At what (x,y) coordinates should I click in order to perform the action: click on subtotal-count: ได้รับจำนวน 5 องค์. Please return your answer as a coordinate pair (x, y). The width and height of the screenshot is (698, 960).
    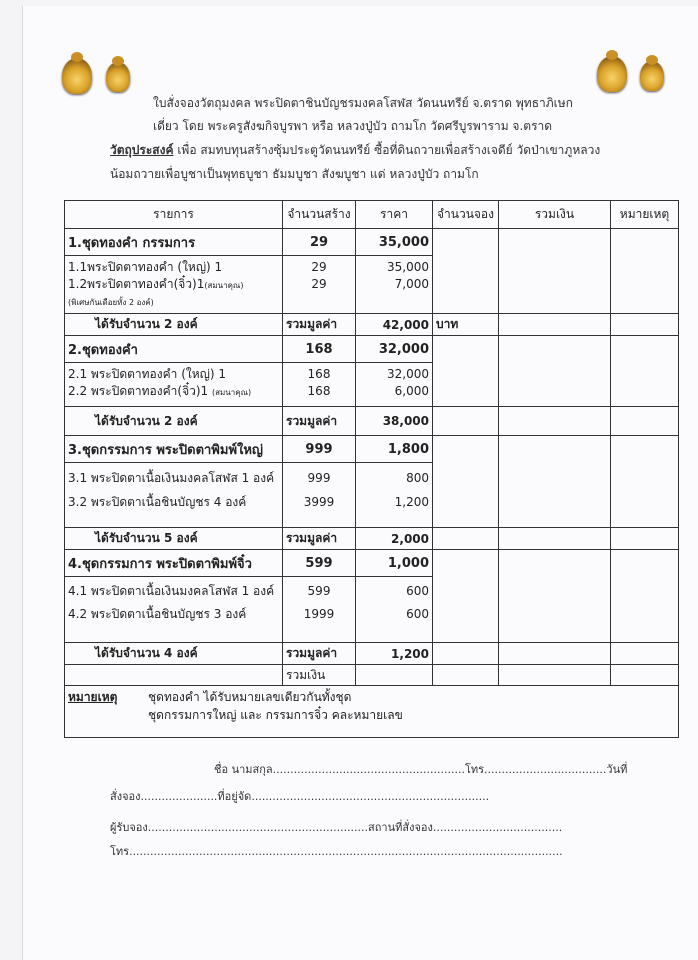
    Looking at the image, I should click on (173, 538).